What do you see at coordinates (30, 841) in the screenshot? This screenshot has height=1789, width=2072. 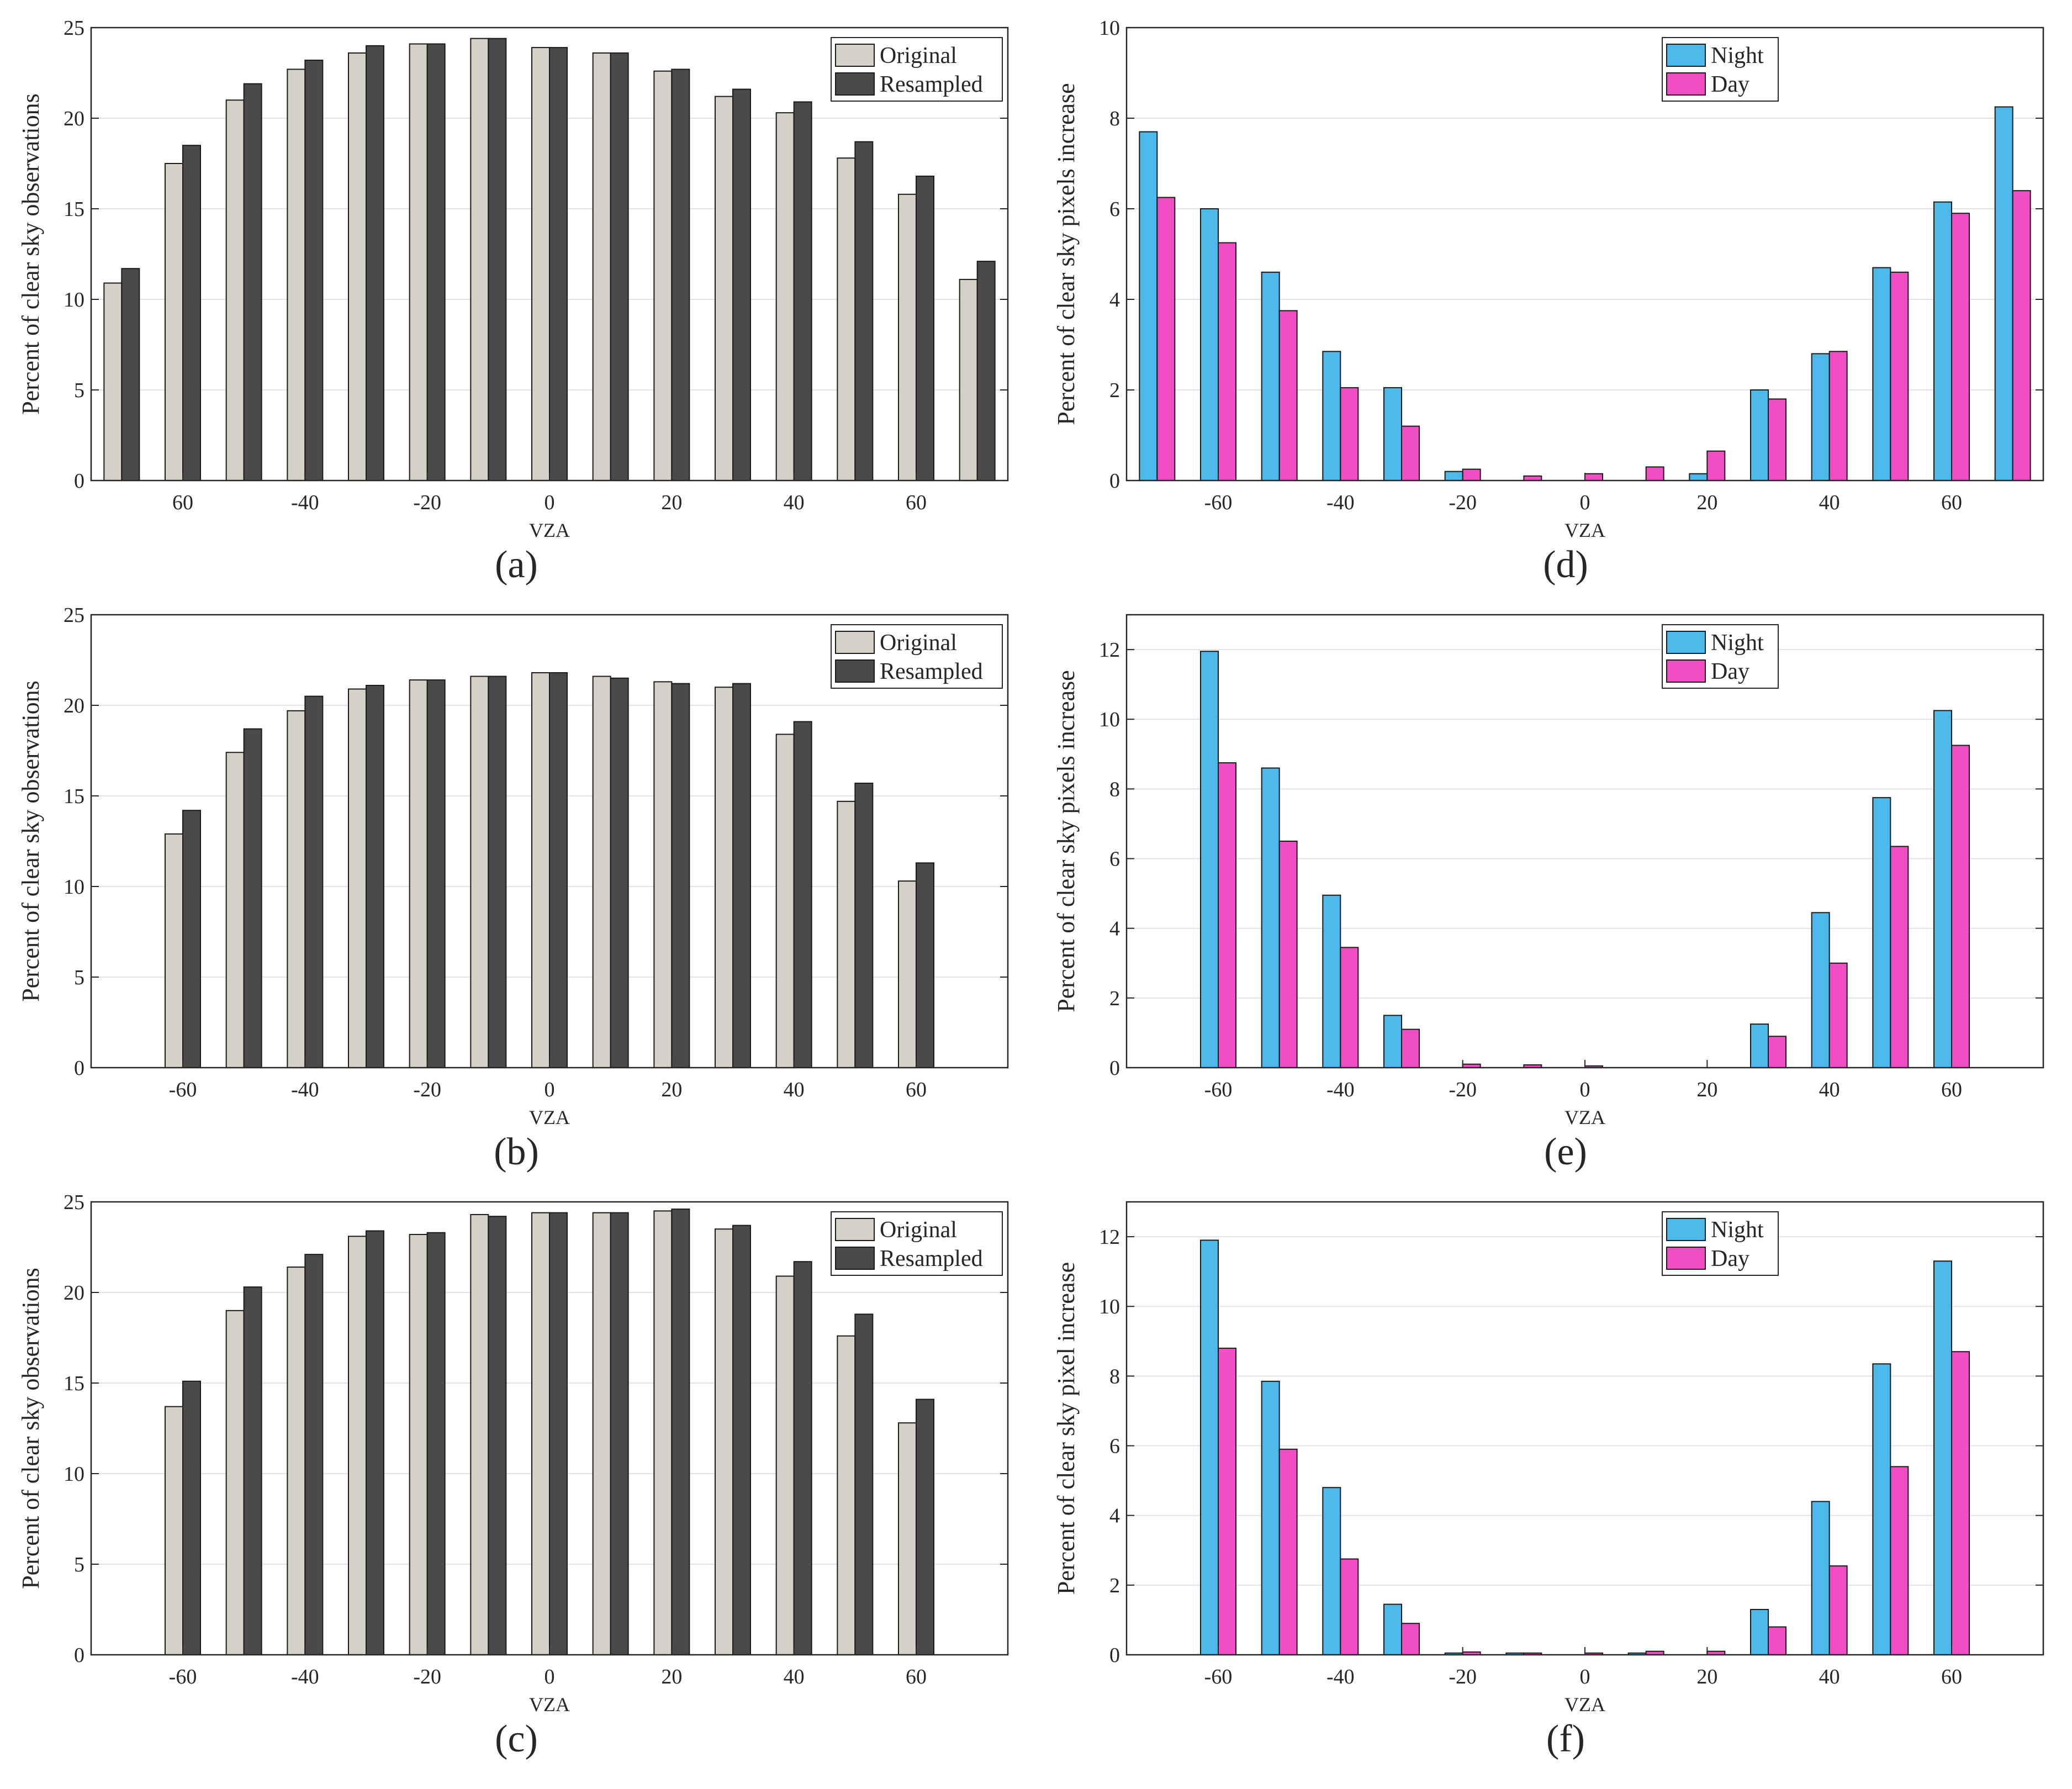 I see `y-axis-label: Percent of clear sky observations` at bounding box center [30, 841].